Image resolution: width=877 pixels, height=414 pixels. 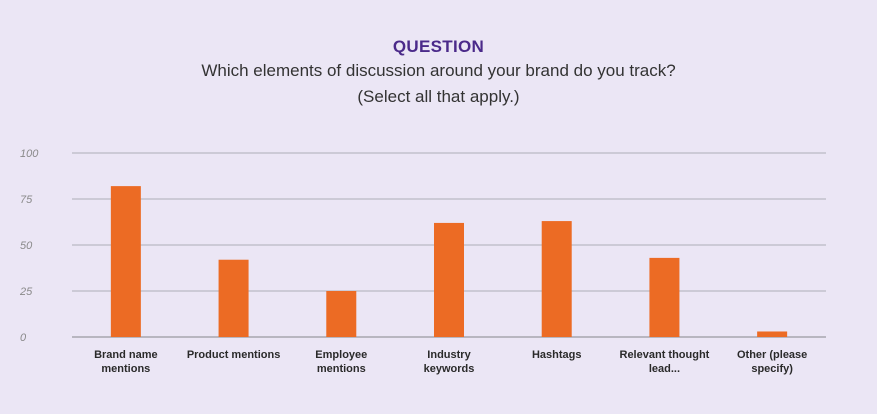 What do you see at coordinates (449, 369) in the screenshot?
I see `x-category-label-line: keywords` at bounding box center [449, 369].